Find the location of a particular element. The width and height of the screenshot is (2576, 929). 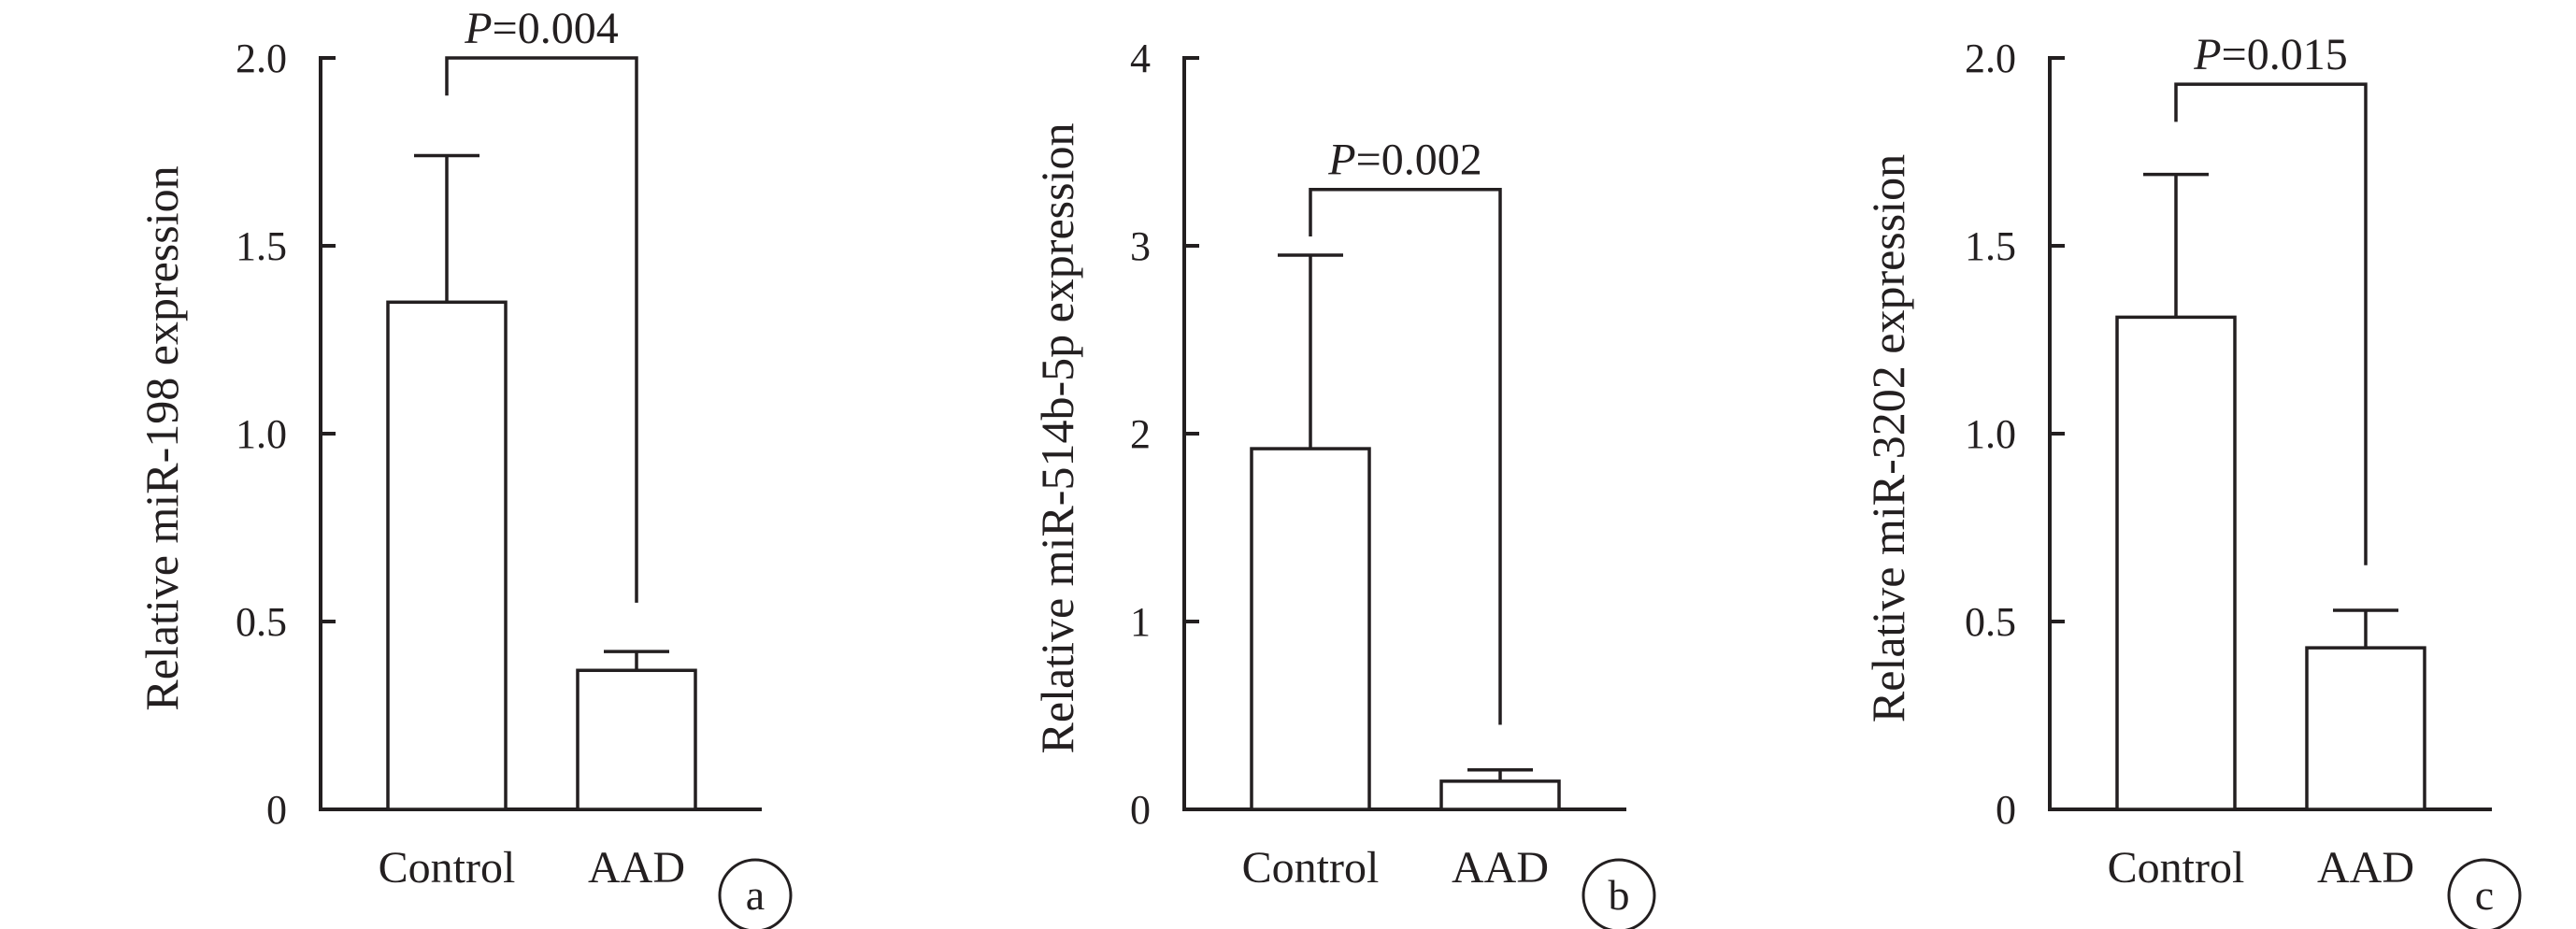

panel-label: c is located at coordinates (2484, 895).